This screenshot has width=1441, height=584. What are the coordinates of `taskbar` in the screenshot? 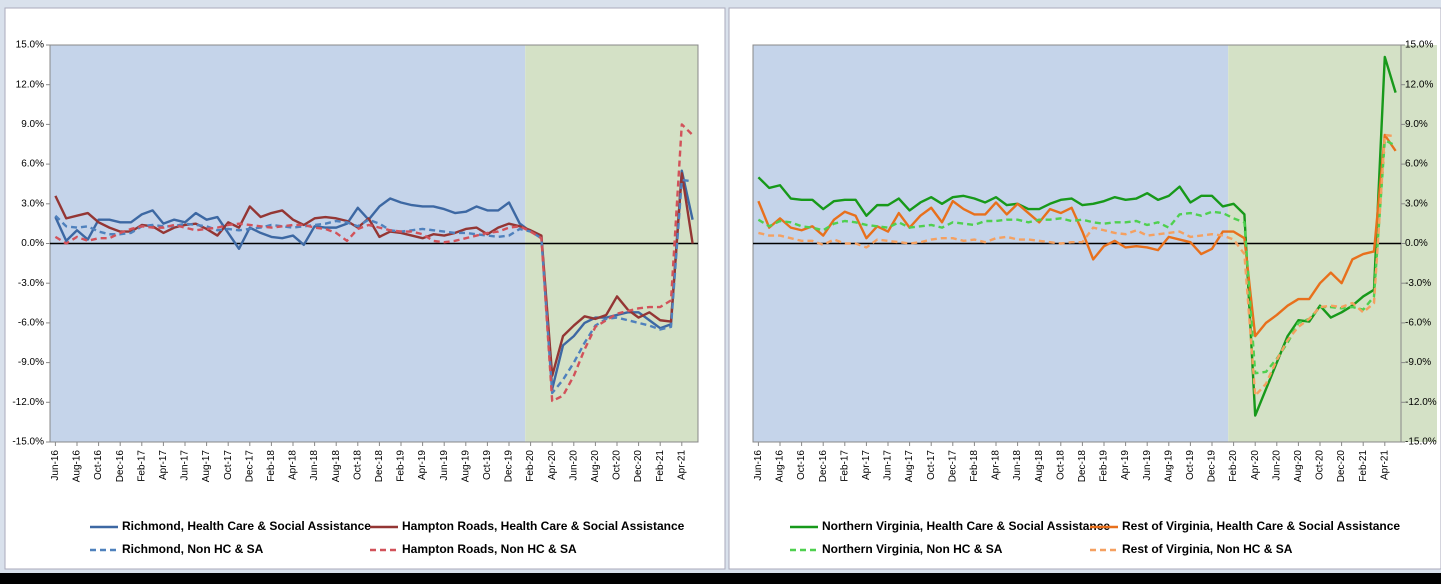 It's located at (720, 578).